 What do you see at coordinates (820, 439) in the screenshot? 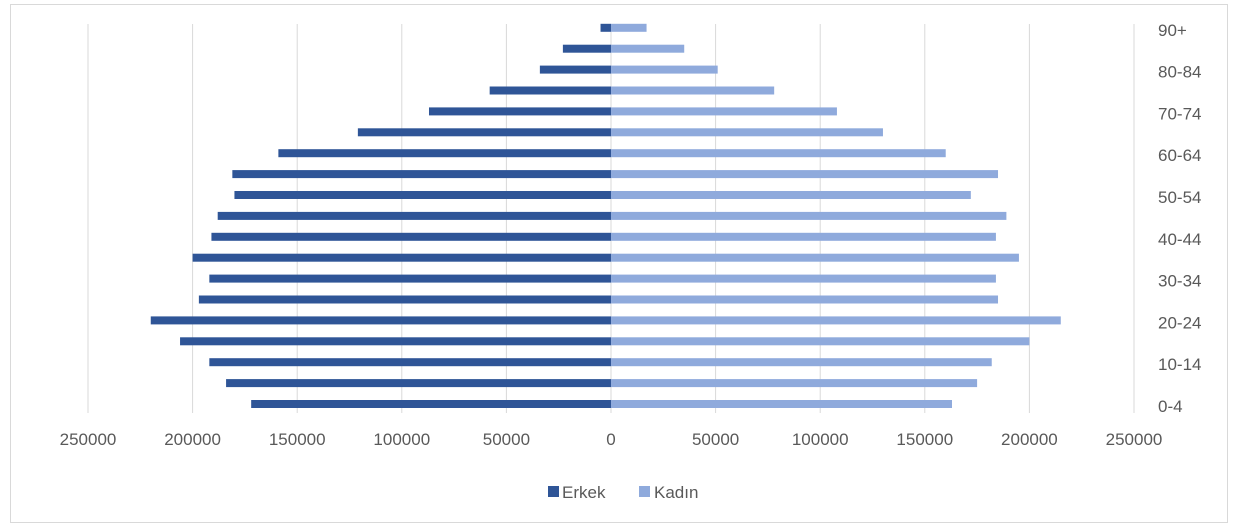
I see `x-tick-label-7: 100000` at bounding box center [820, 439].